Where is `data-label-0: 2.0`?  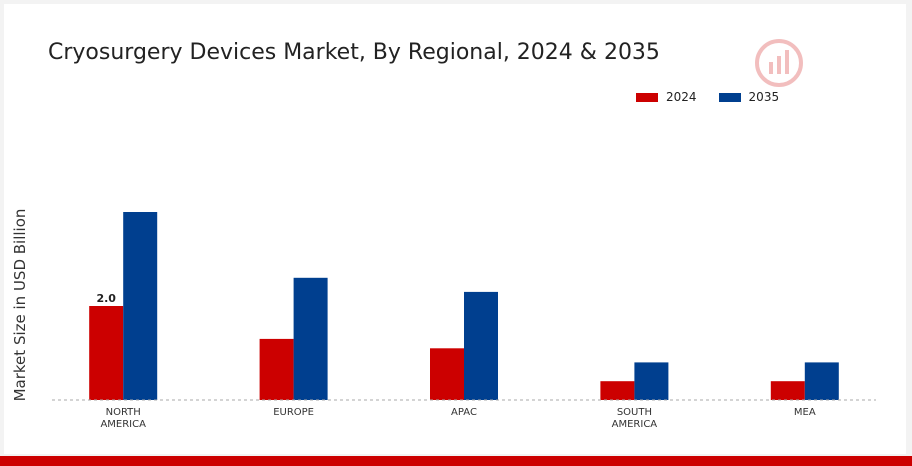 data-label-0: 2.0 is located at coordinates (106, 298).